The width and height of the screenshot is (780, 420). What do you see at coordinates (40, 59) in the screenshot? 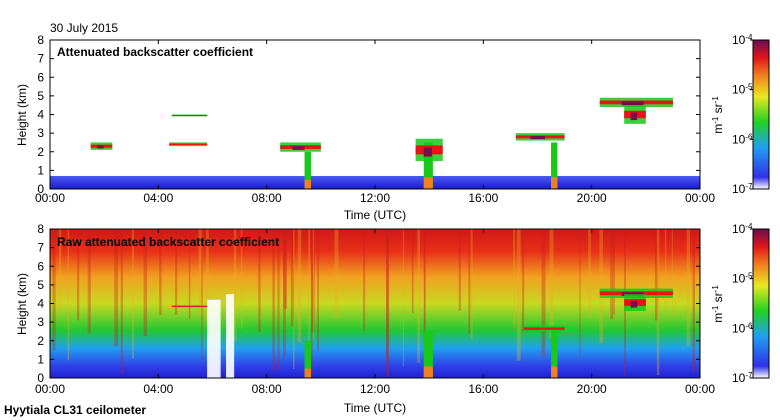
I see `y-tick-label: 7` at bounding box center [40, 59].